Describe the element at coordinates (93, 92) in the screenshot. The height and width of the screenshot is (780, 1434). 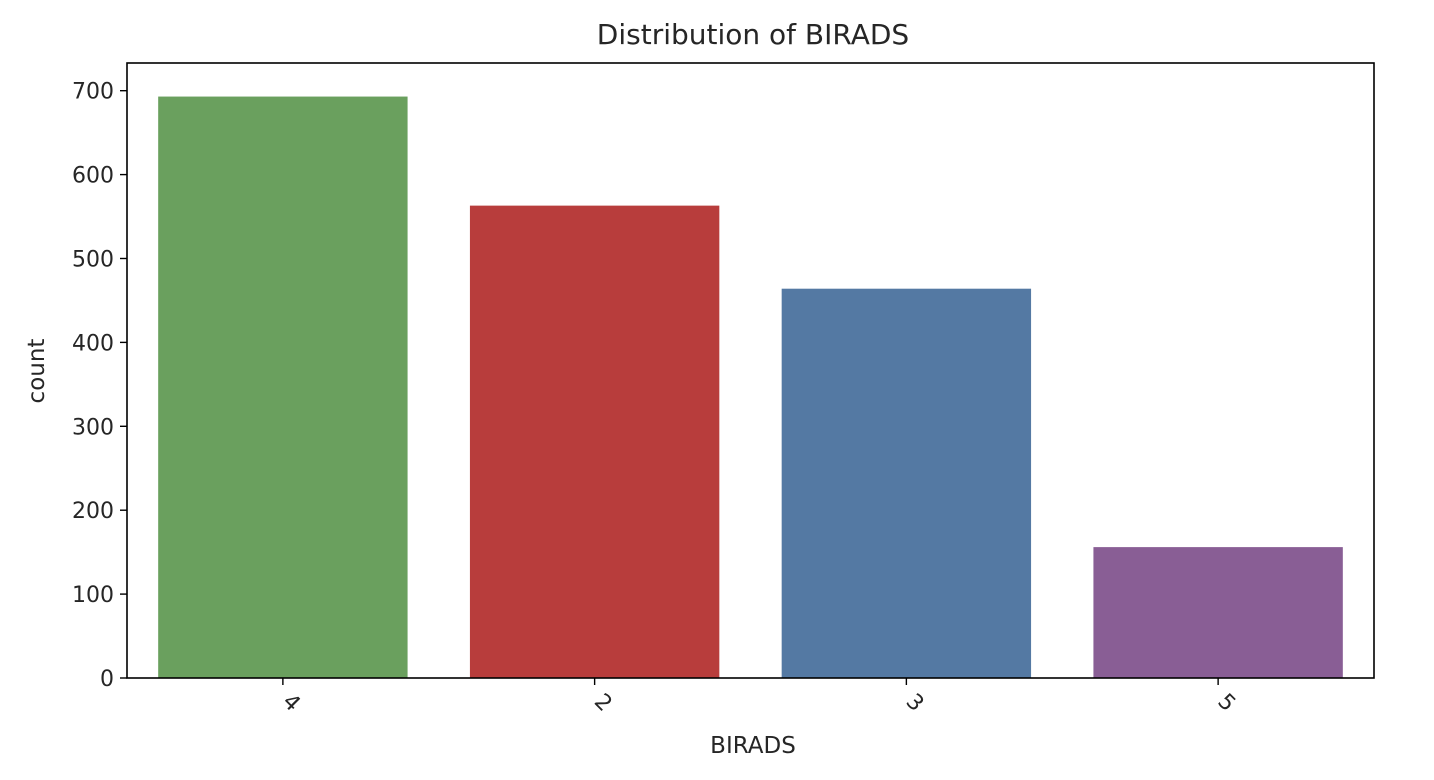
I see `y-tick-label: 700` at that location.